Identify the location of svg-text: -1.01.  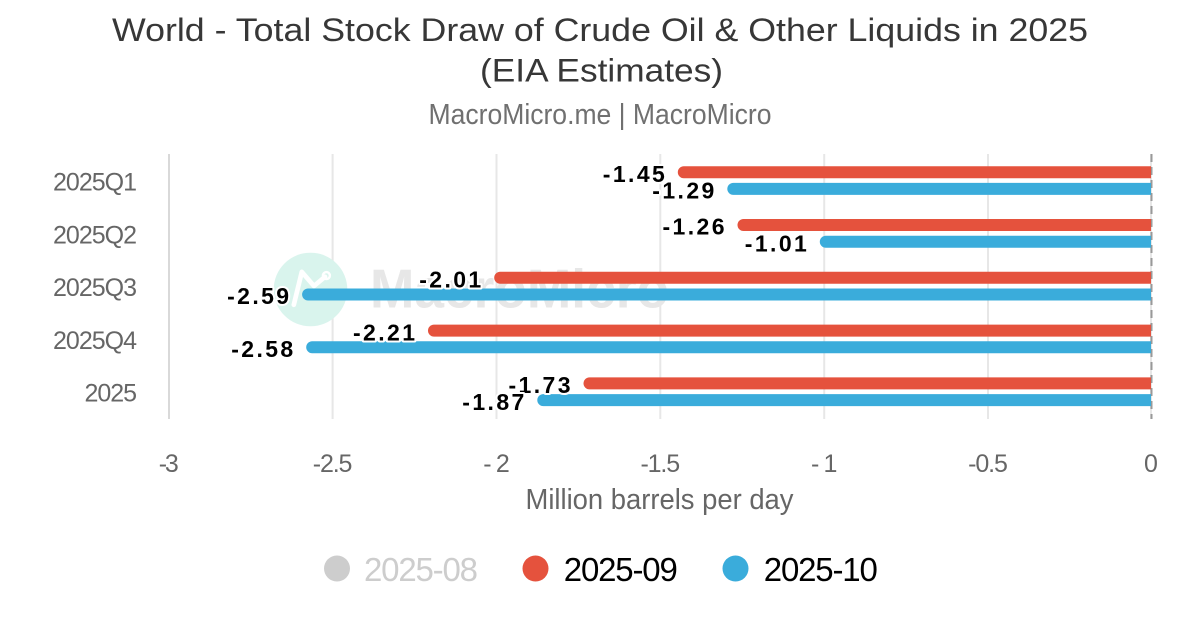
(776, 243).